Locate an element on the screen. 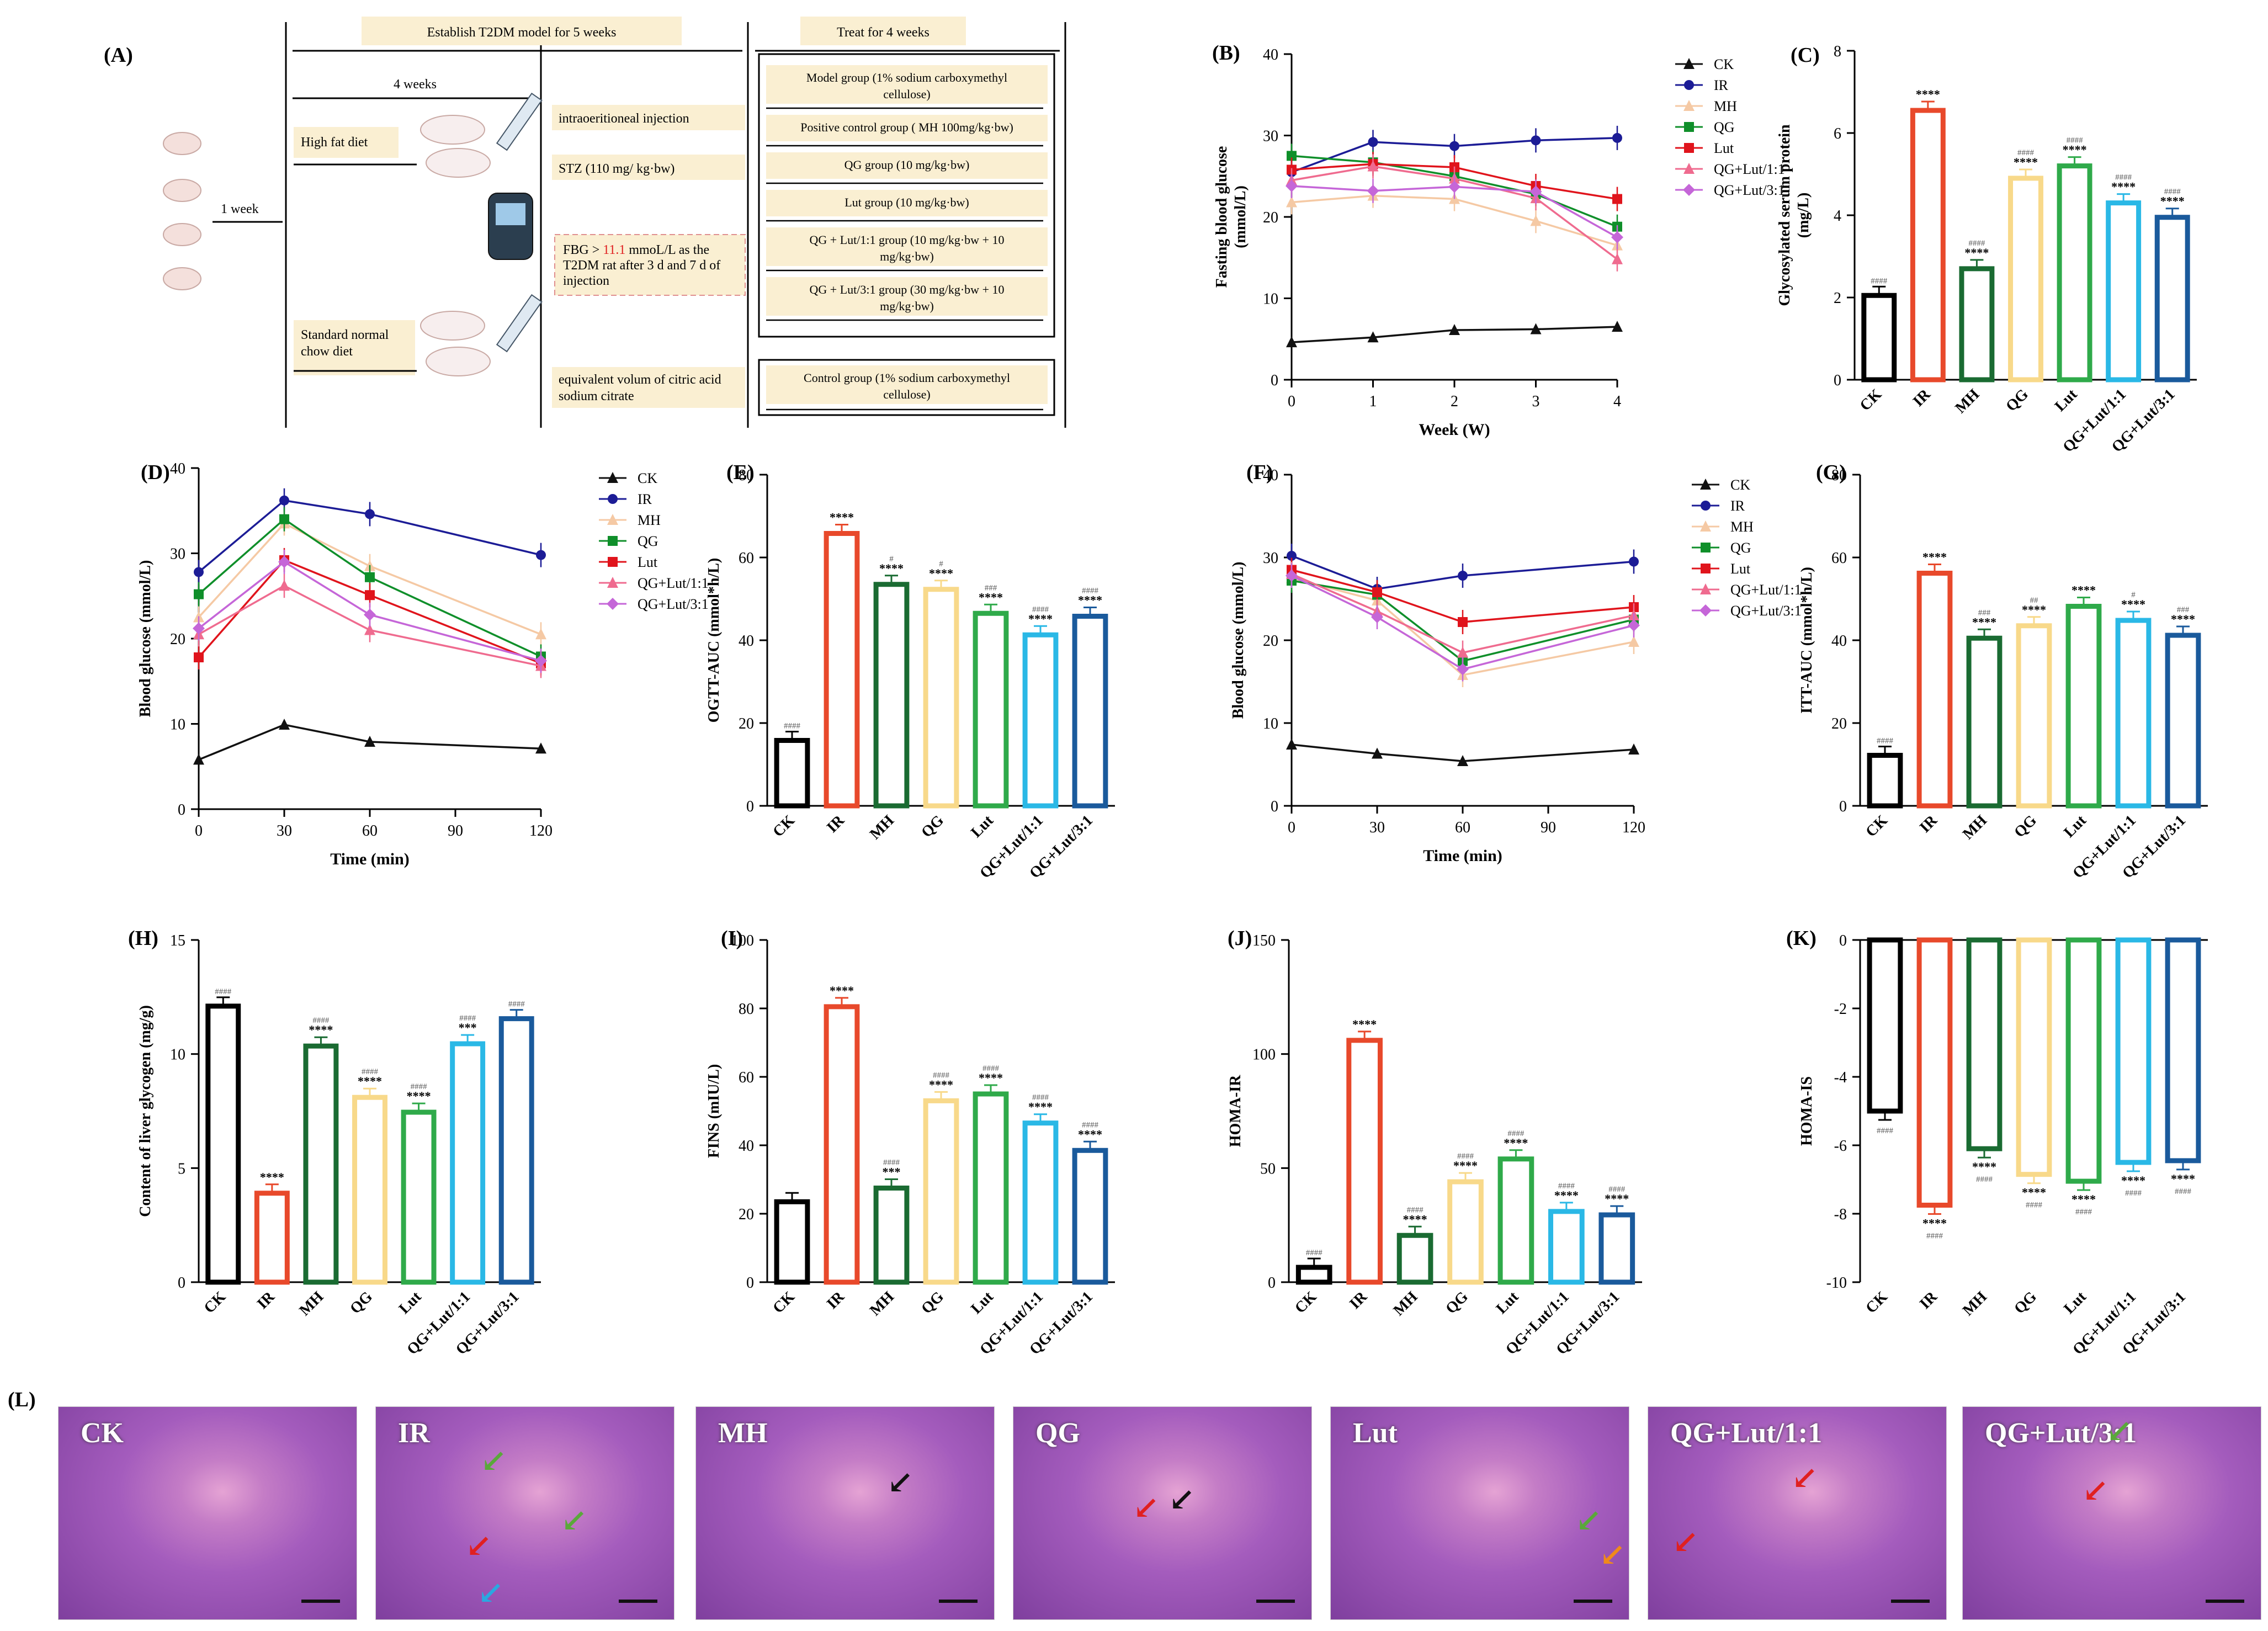 The height and width of the screenshot is (1631, 2268). panel-label-b: (B) is located at coordinates (1226, 53).